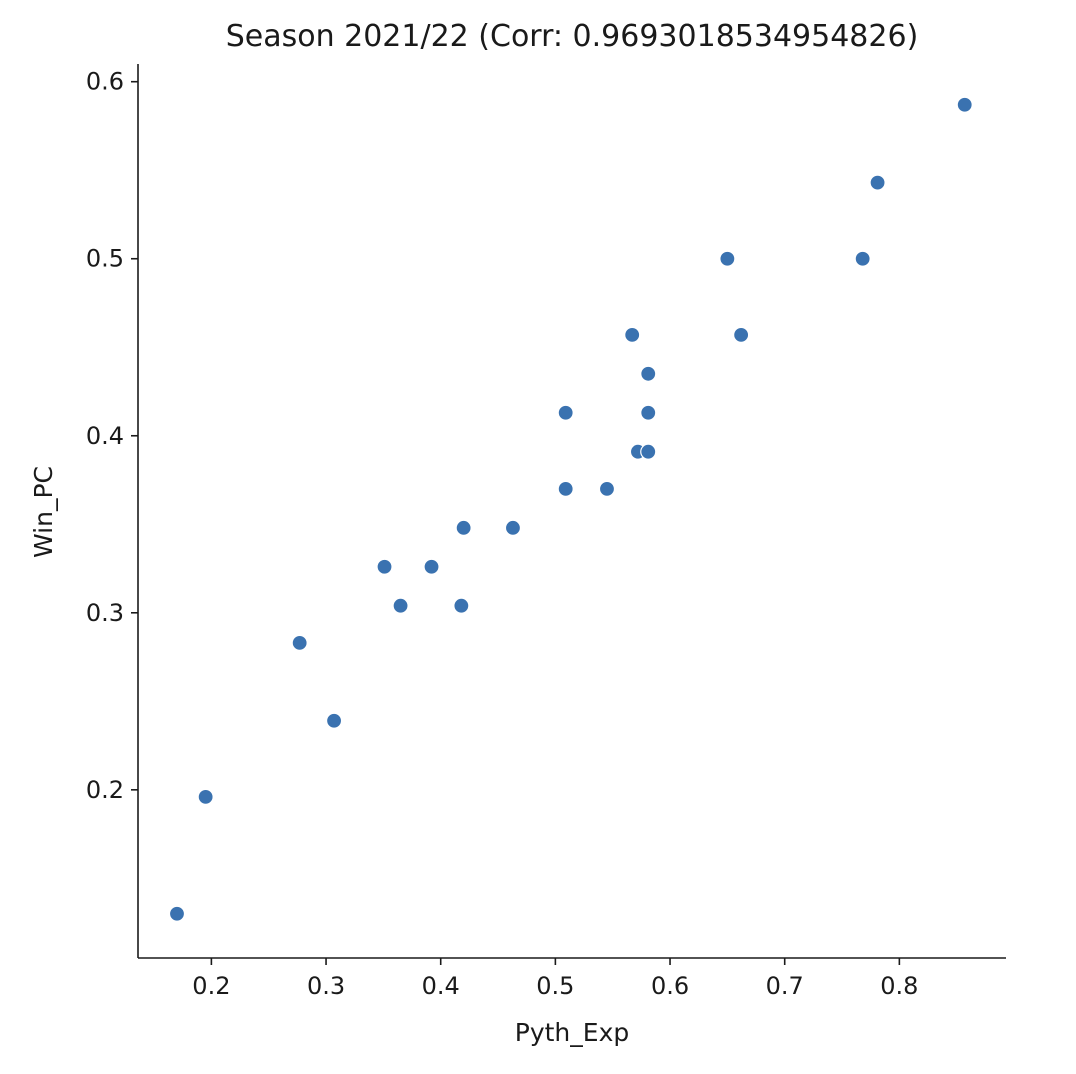 This screenshot has height=1074, width=1076. I want to click on x-ticks: 0.2 0.3 0.4 0.5 0.6 0.7 0.8, so click(555, 979).